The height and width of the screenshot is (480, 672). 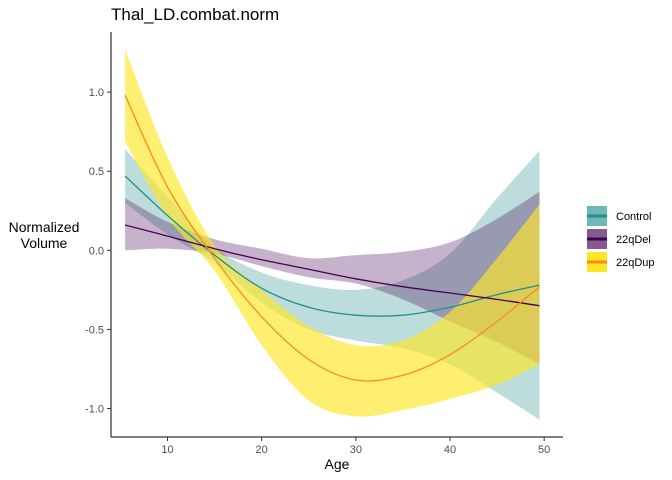 What do you see at coordinates (94, 330) in the screenshot?
I see `y-tick-label: -0.5` at bounding box center [94, 330].